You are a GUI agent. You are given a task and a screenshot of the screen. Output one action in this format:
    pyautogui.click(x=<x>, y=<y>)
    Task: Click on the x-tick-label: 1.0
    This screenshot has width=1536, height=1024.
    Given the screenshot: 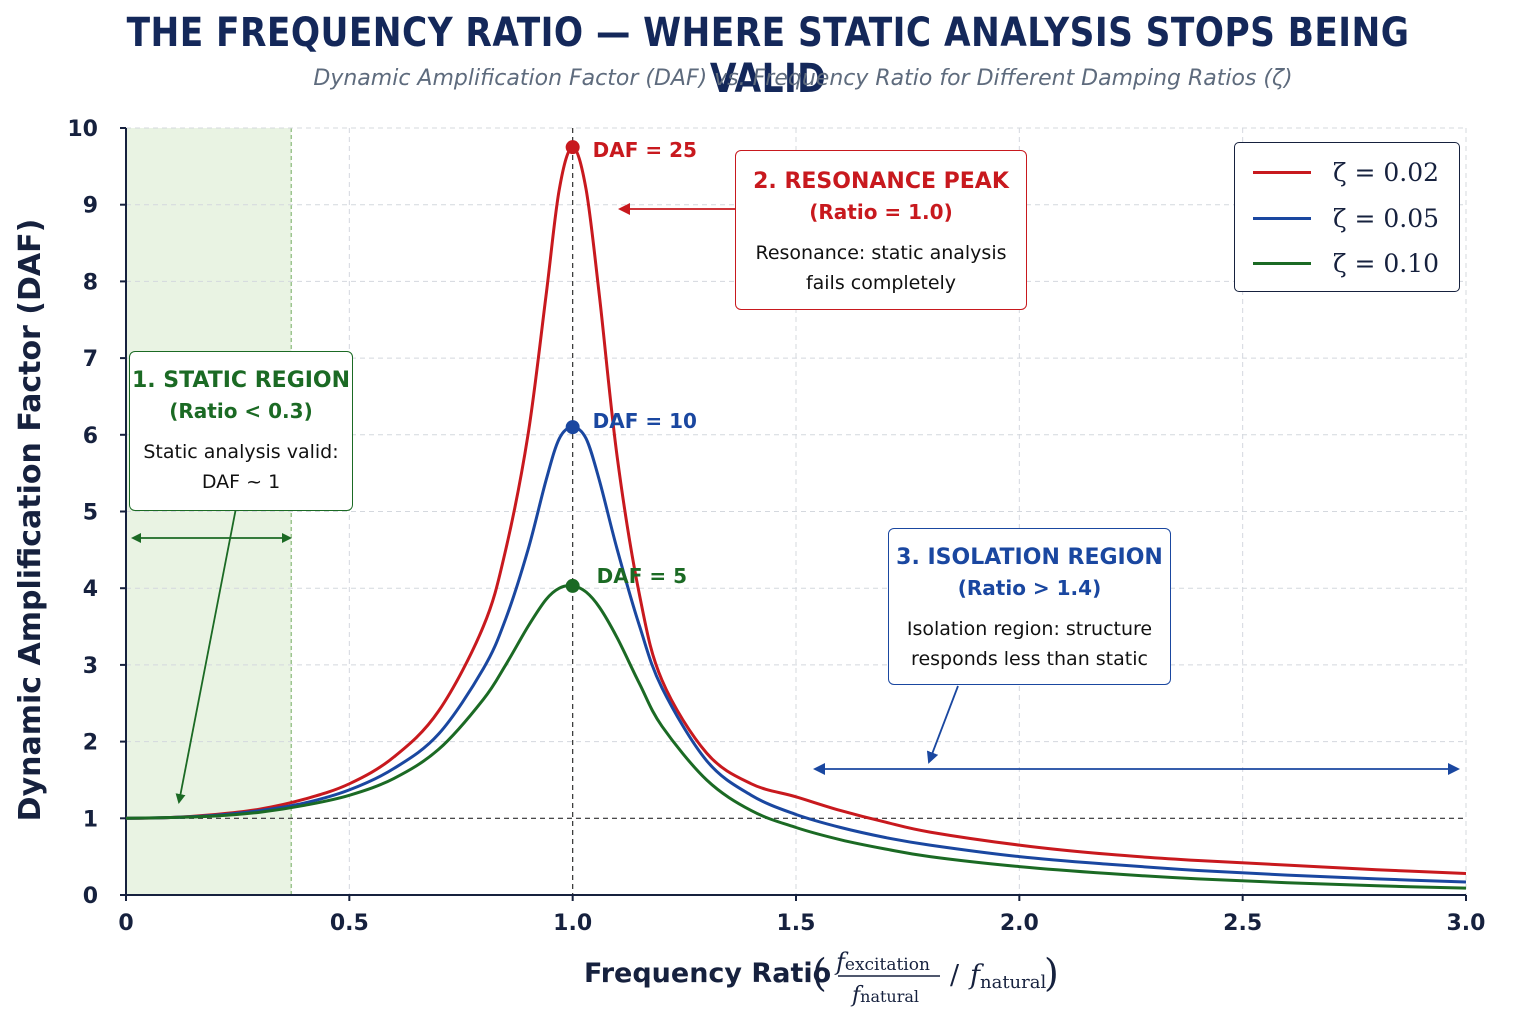 What is the action you would take?
    pyautogui.click(x=572, y=923)
    